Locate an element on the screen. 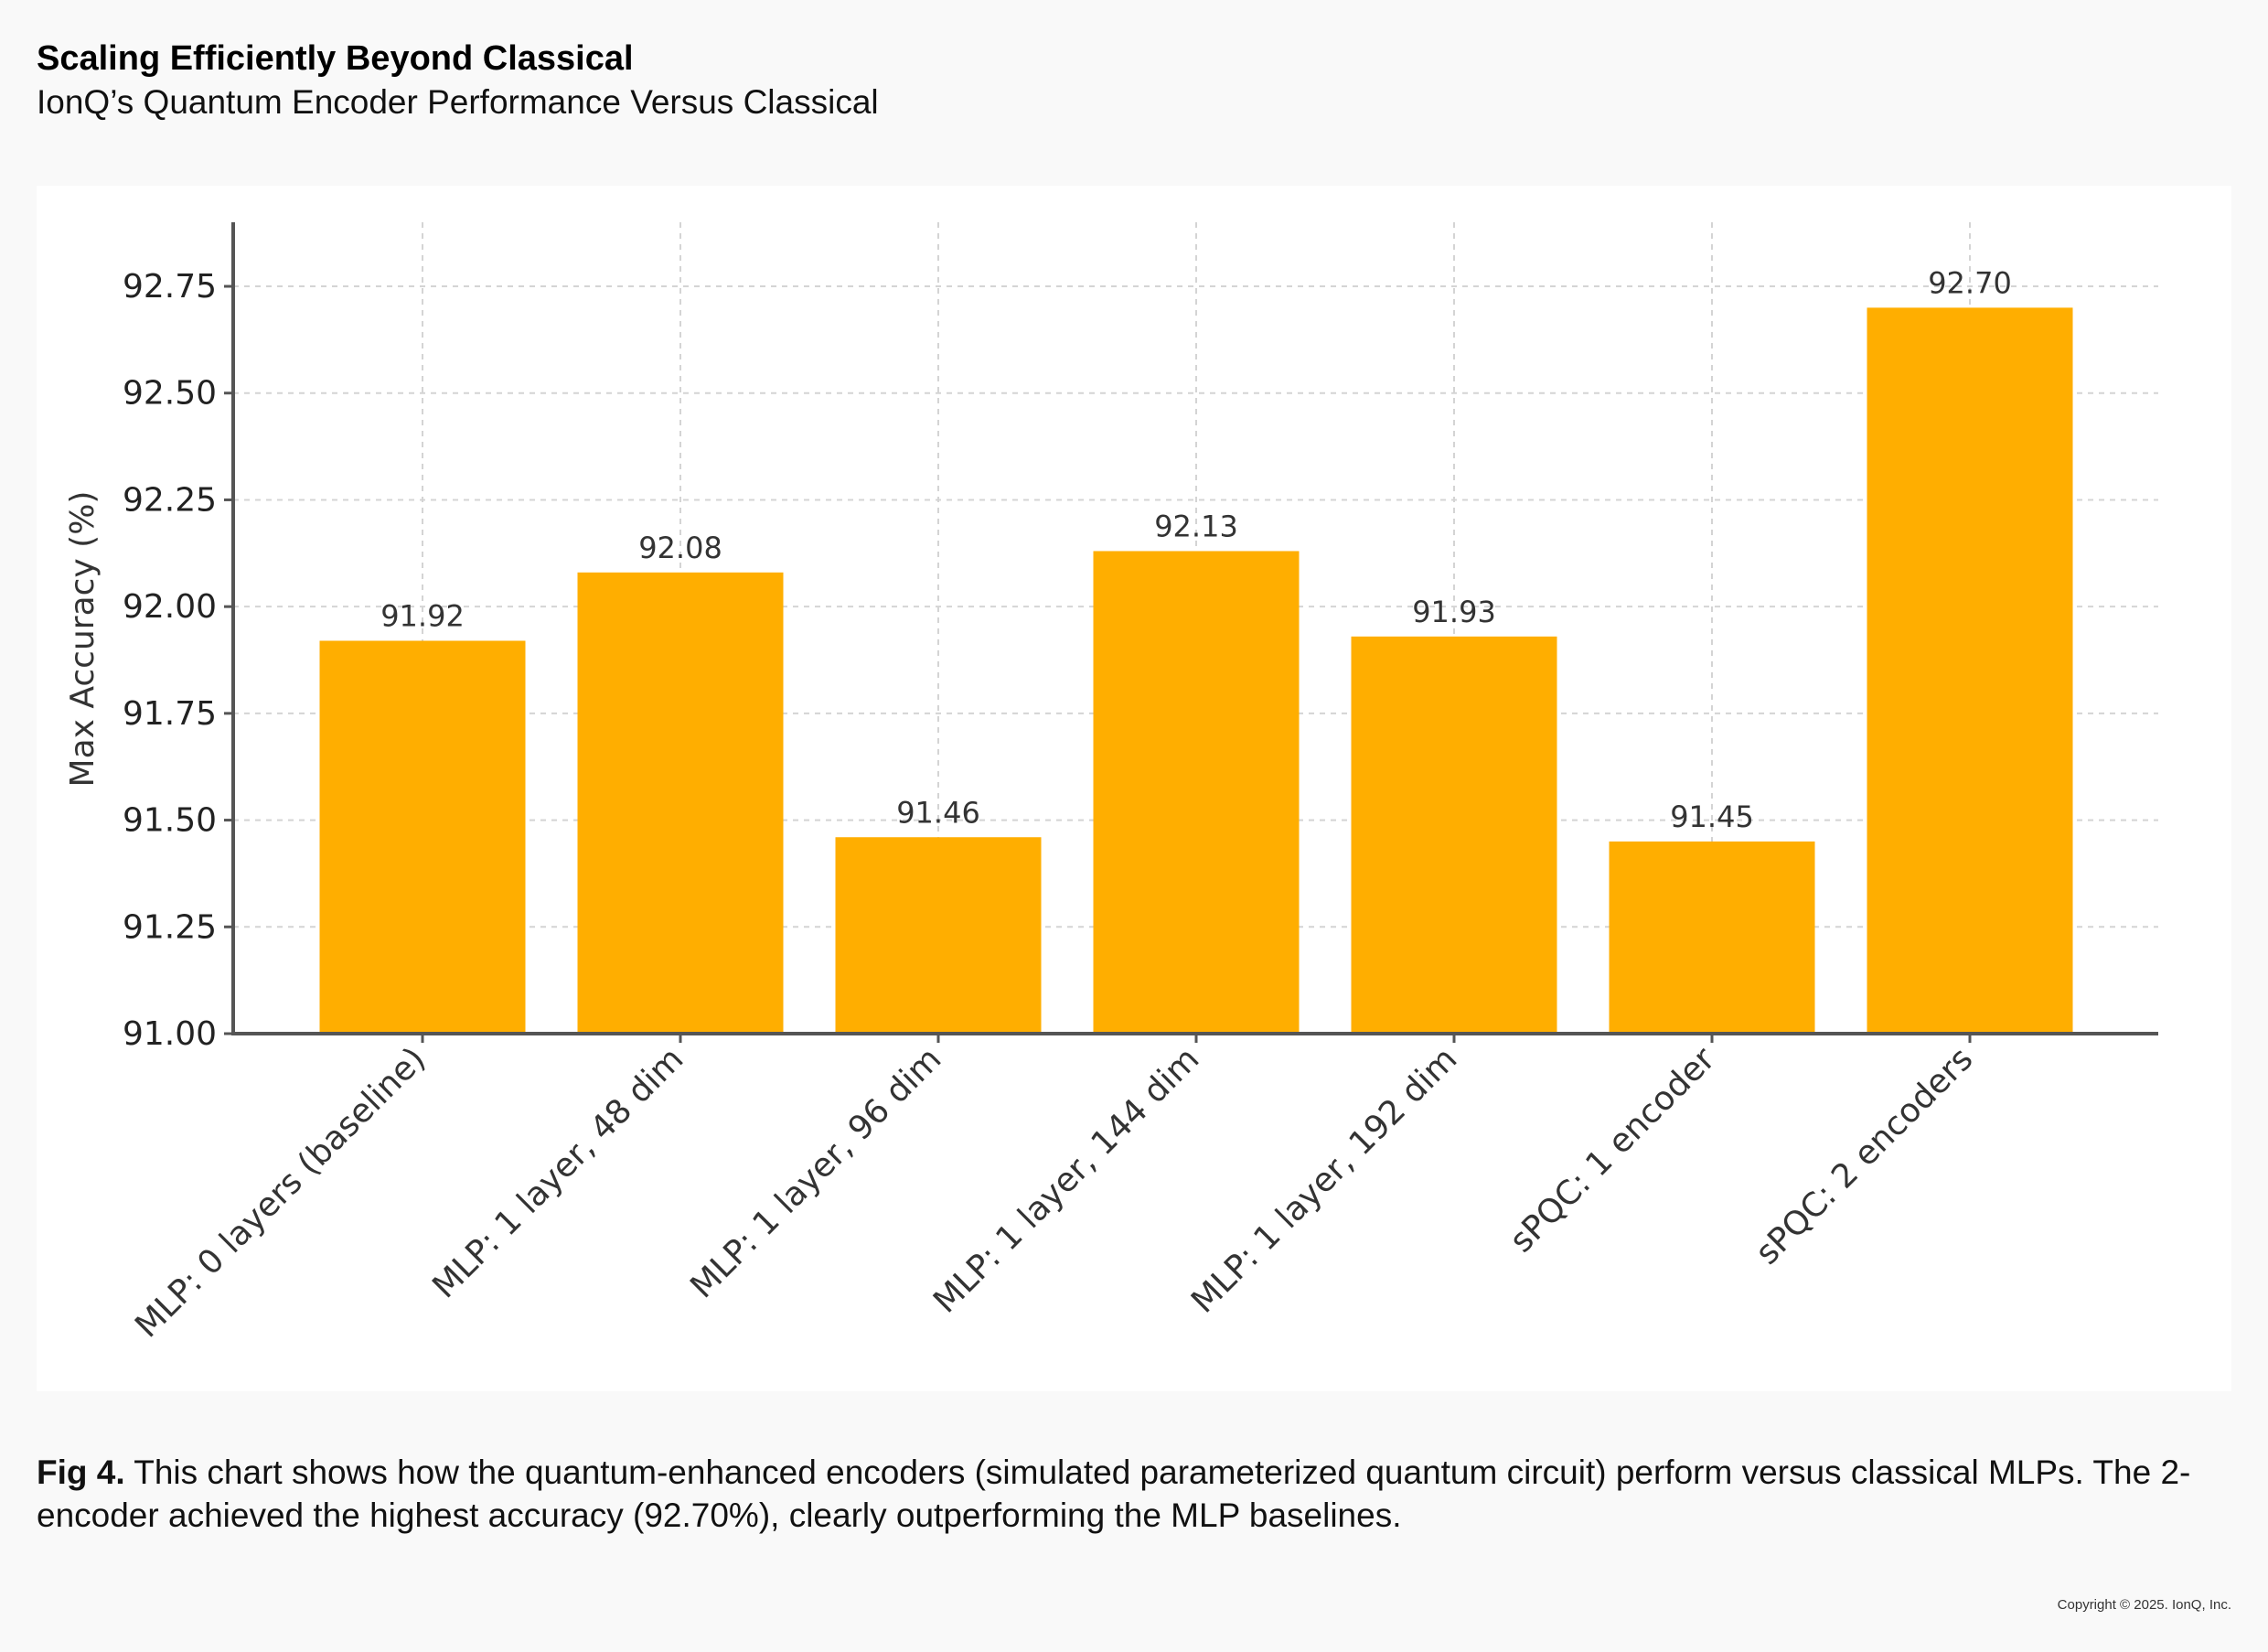  y-tick-label: 92.50 is located at coordinates (170, 394).